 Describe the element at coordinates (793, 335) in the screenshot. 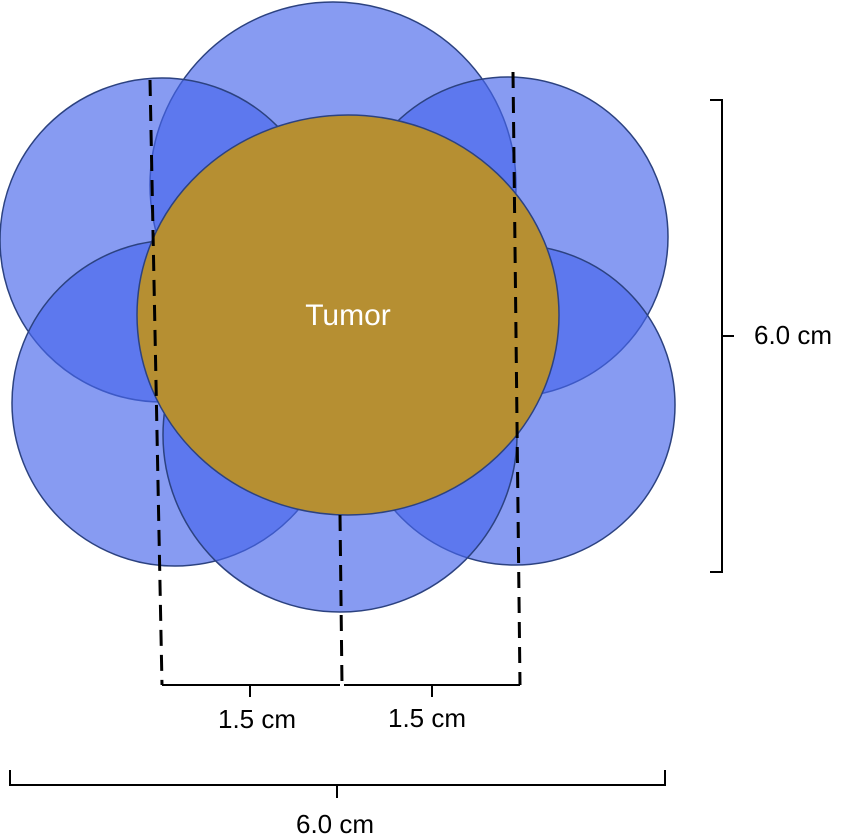

I see `height-label: 6.0 cm` at that location.